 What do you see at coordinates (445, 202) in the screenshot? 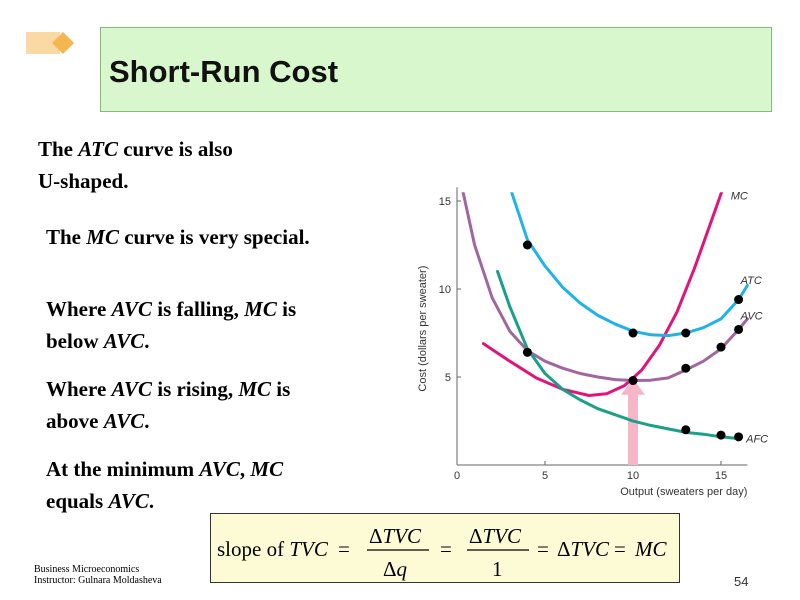
I see `y-tick-label-15: 15` at bounding box center [445, 202].